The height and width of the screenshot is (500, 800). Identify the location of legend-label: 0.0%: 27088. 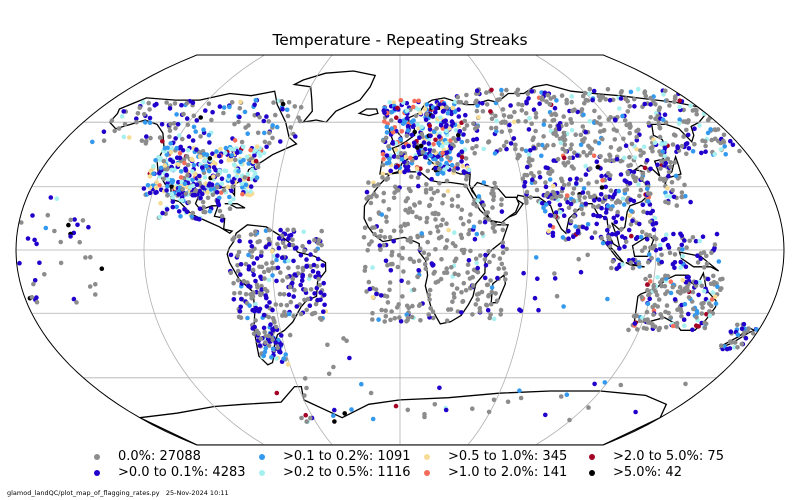
(159, 456).